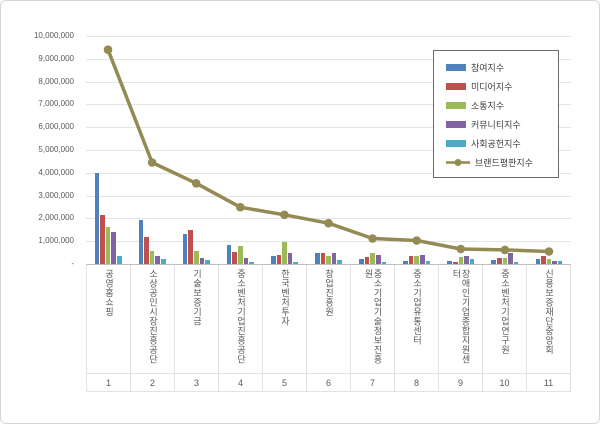 The height and width of the screenshot is (424, 600). I want to click on legend-label: 브랜드평판지수, so click(504, 163).